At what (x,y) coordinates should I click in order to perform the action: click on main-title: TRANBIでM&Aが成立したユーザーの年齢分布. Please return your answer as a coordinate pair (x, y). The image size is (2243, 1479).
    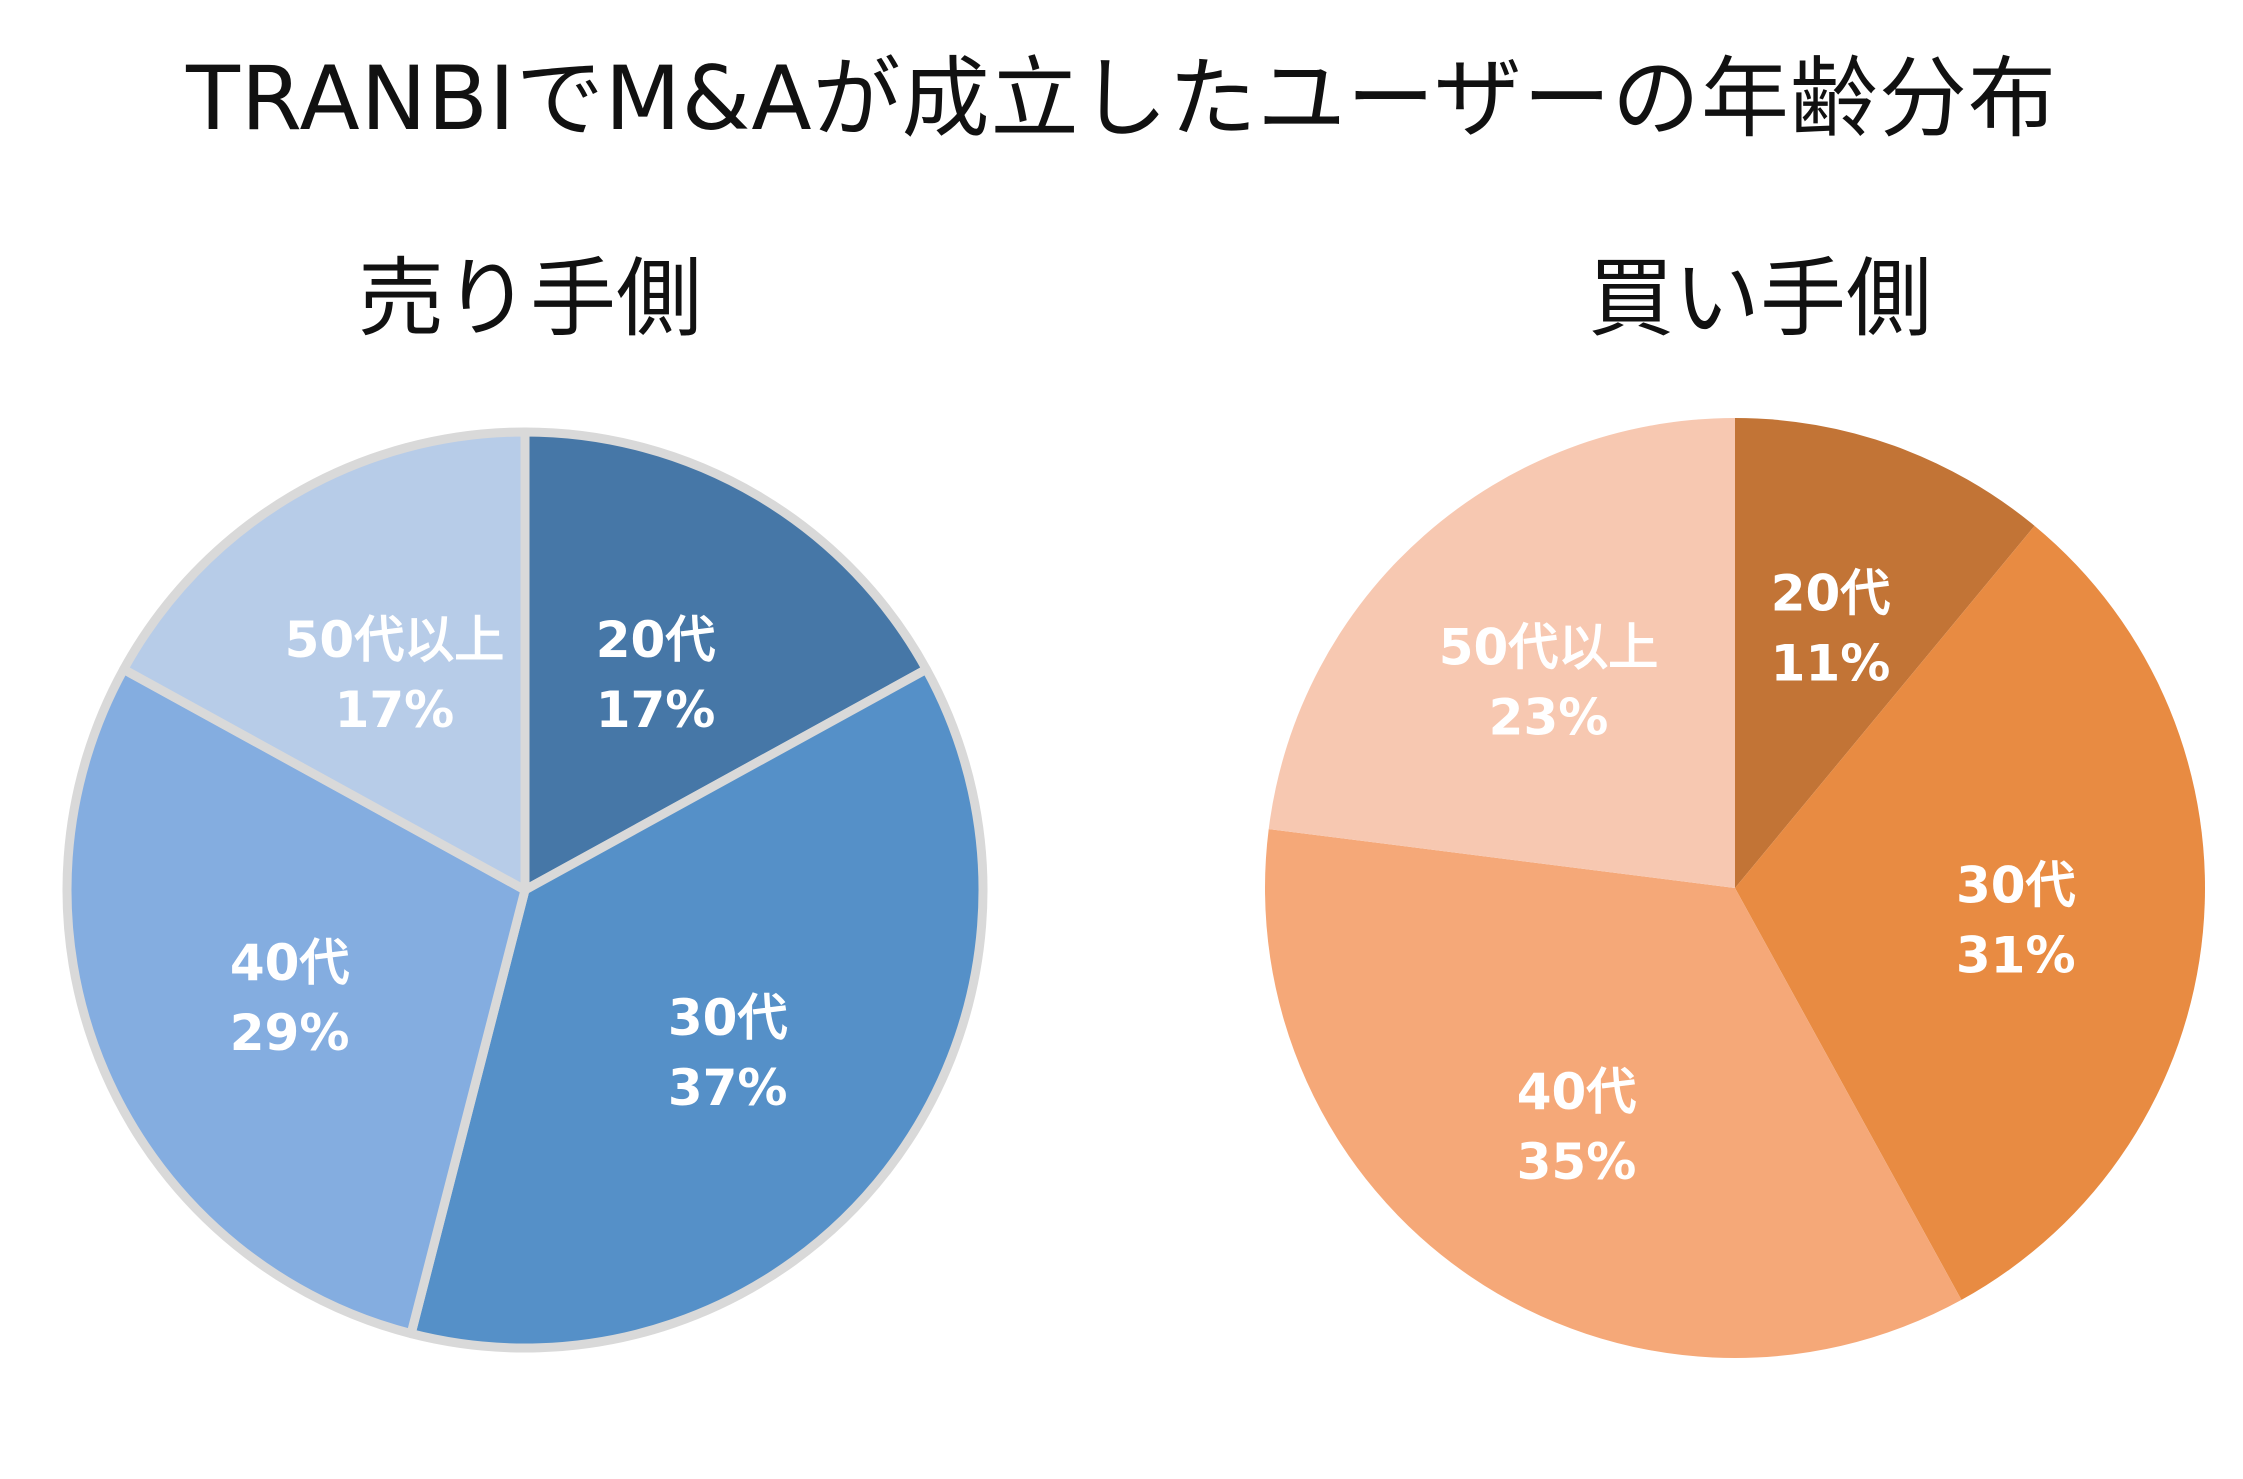
    Looking at the image, I should click on (1121, 98).